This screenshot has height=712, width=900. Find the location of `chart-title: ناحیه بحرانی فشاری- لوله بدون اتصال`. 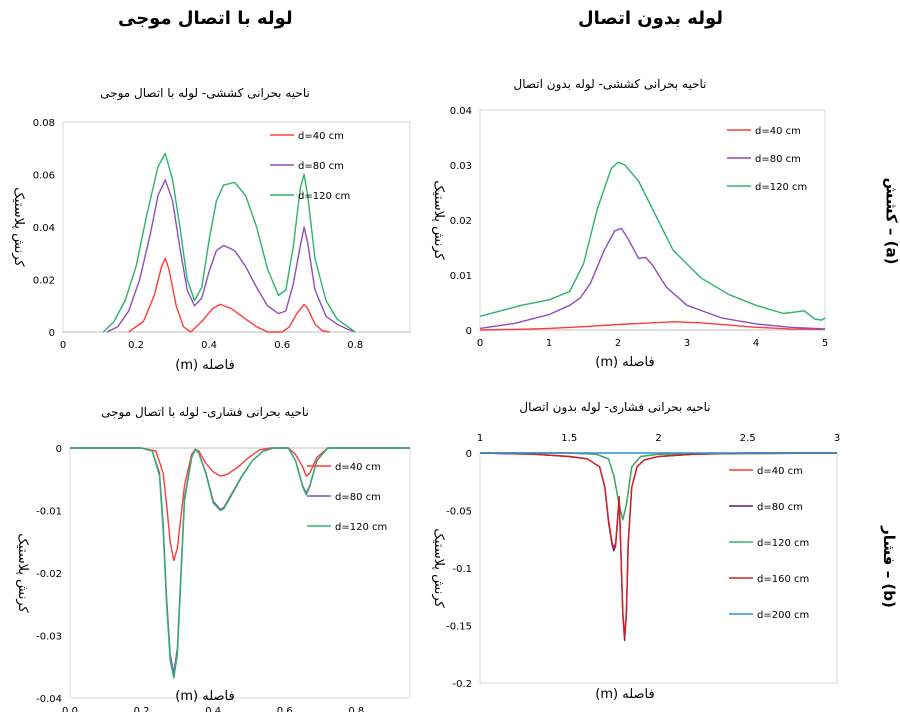

chart-title: ناحیه بحرانی فشاری- لوله بدون اتصال is located at coordinates (614, 407).